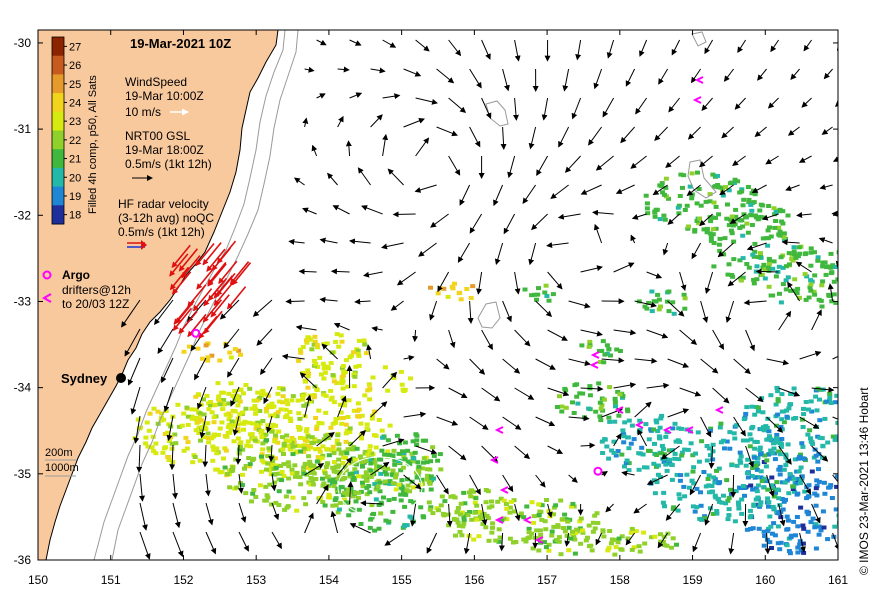 This screenshot has width=879, height=600. Describe the element at coordinates (58, 47) in the screenshot. I see `colorbar-block` at that location.